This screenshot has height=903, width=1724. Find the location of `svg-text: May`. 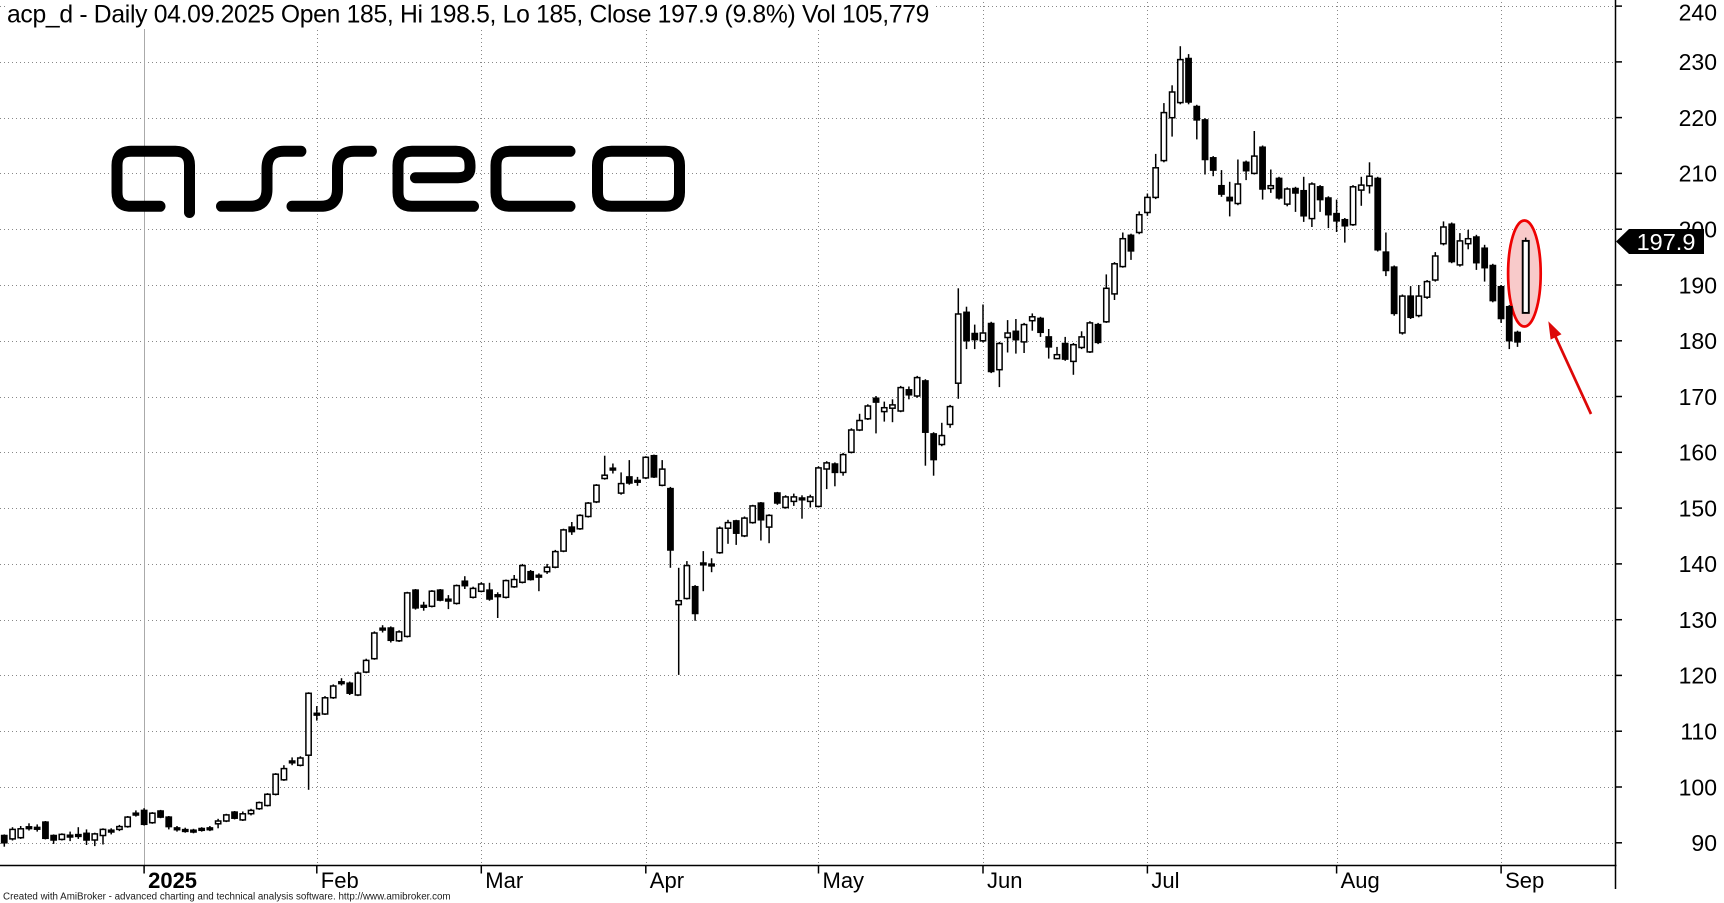

svg-text: May is located at coordinates (844, 880).